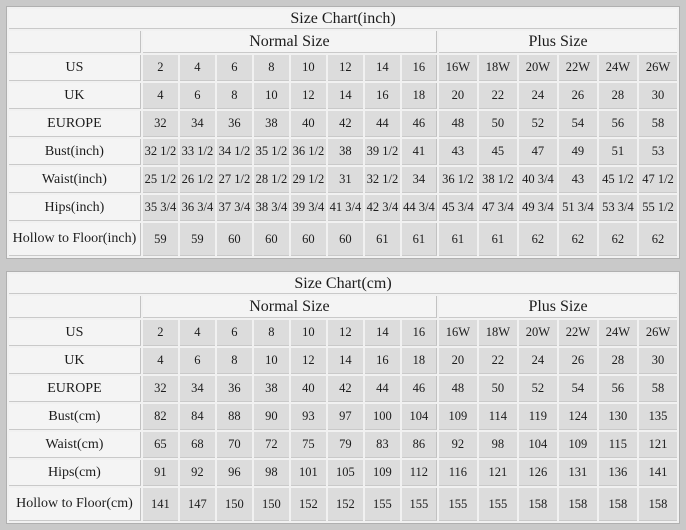  What do you see at coordinates (271, 445) in the screenshot?
I see `size-value-cell: 72` at bounding box center [271, 445].